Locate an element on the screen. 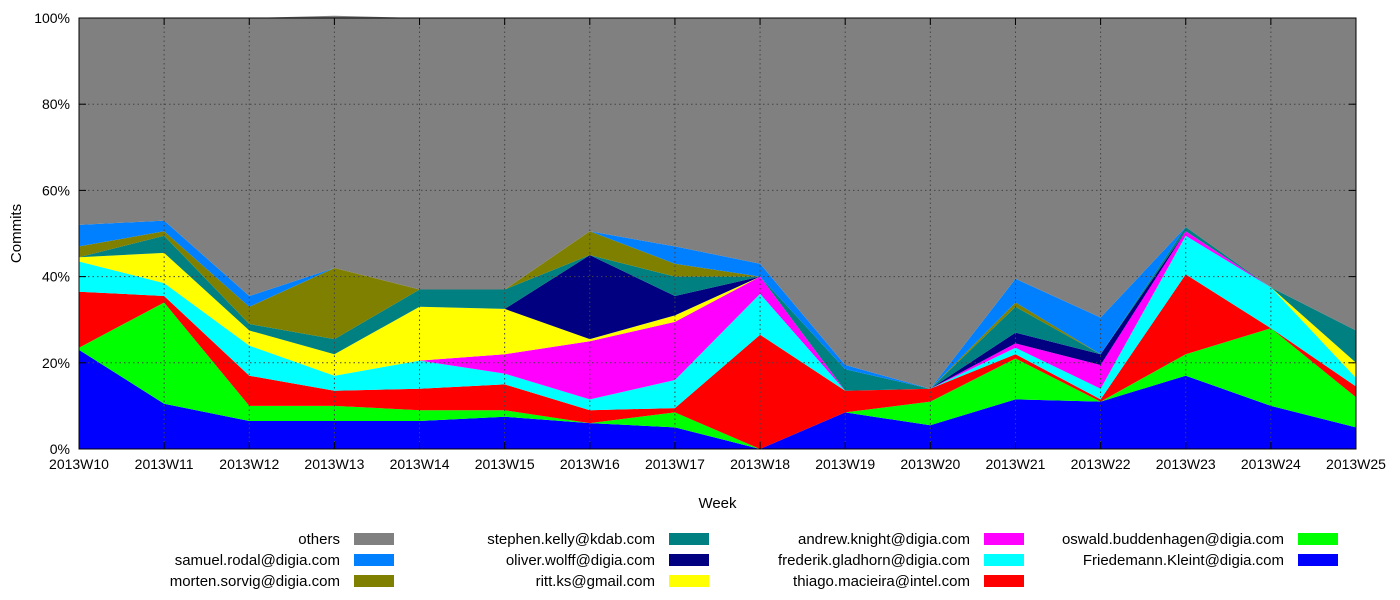  legend-swatch-thiago-macieira-intel-com is located at coordinates (1004, 581).